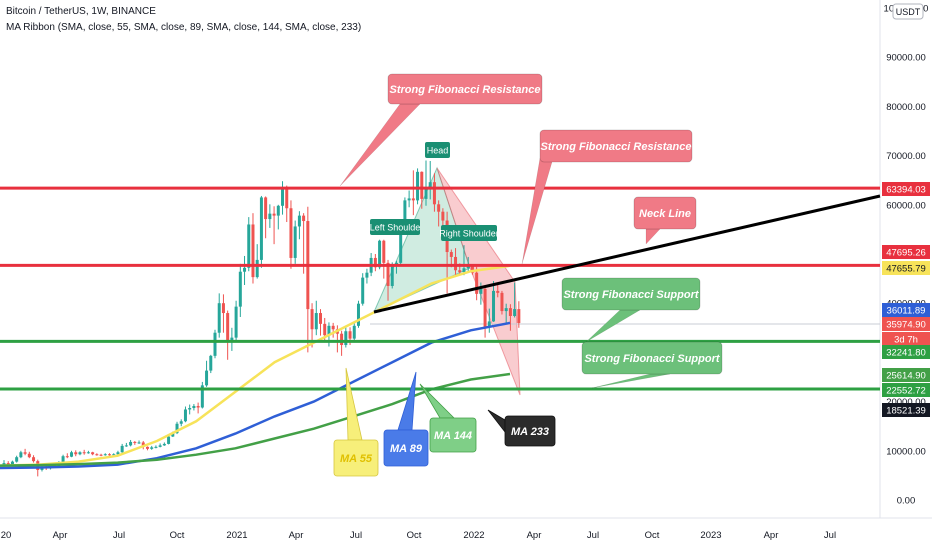 The height and width of the screenshot is (555, 932). I want to click on ma-label-text: MA 233, so click(530, 432).